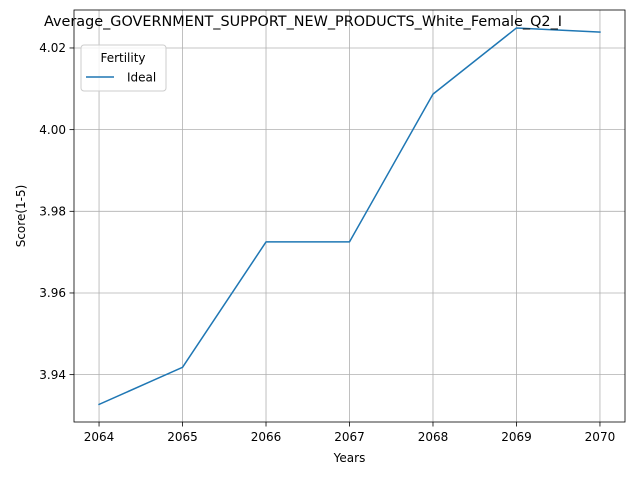  What do you see at coordinates (52, 293) in the screenshot?
I see `y-tick-label: 3.96` at bounding box center [52, 293].